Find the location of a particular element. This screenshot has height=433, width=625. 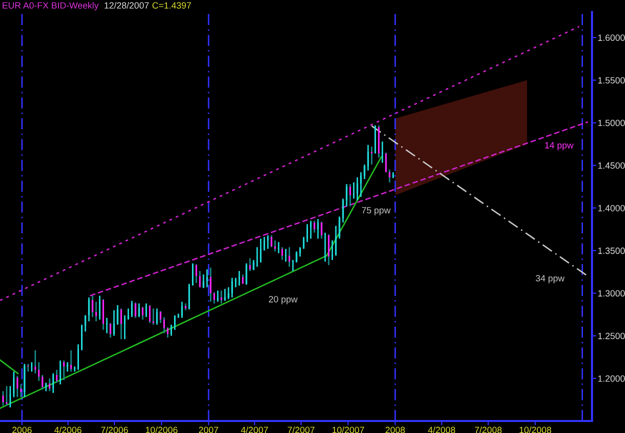

chart-subtitle: 12/28/2007 is located at coordinates (126, 5).